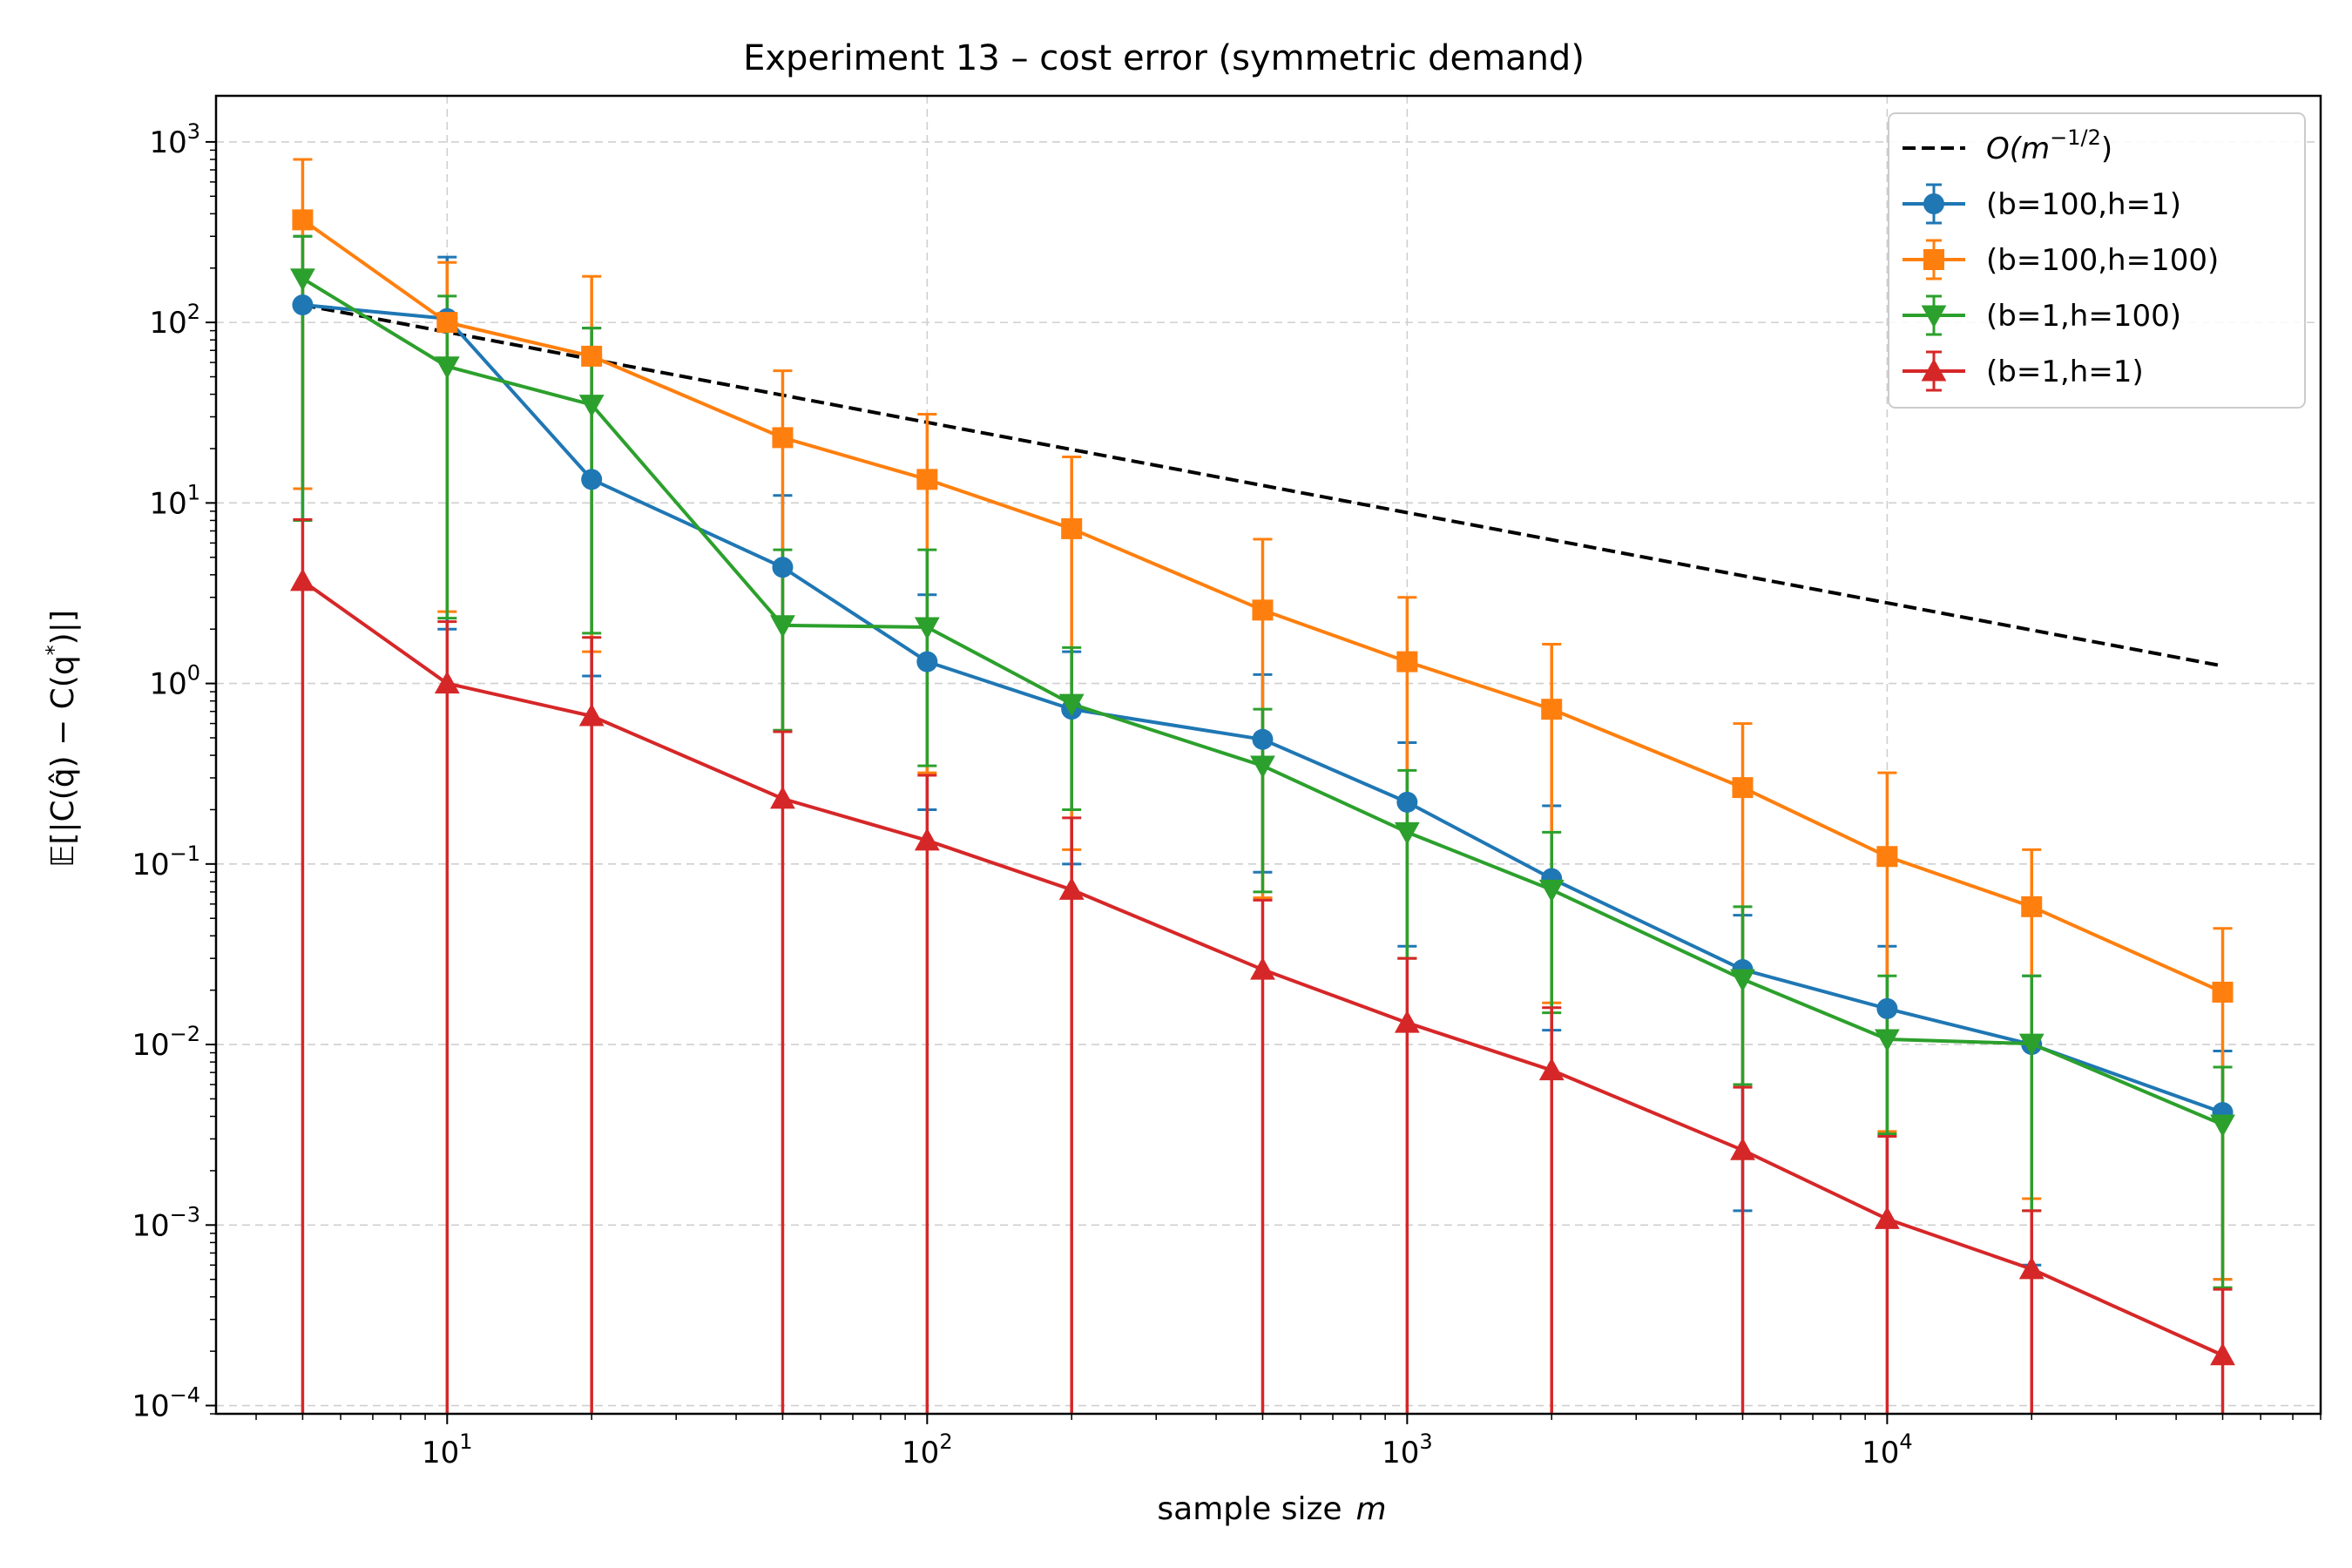  What do you see at coordinates (2065, 372) in the screenshot?
I see `legend-label: (b=1,h=1)` at bounding box center [2065, 372].